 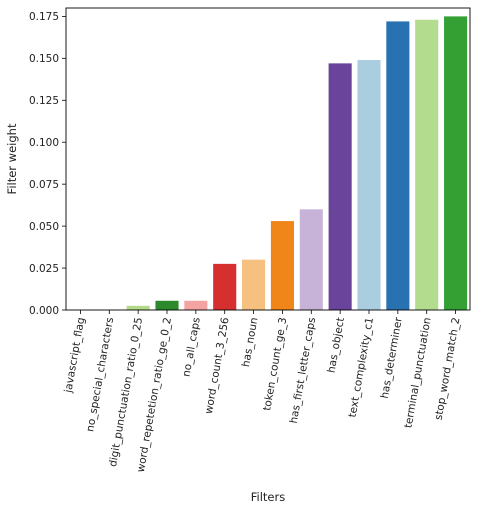 I want to click on x-tick-label: has_determiner, so click(x=392, y=358).